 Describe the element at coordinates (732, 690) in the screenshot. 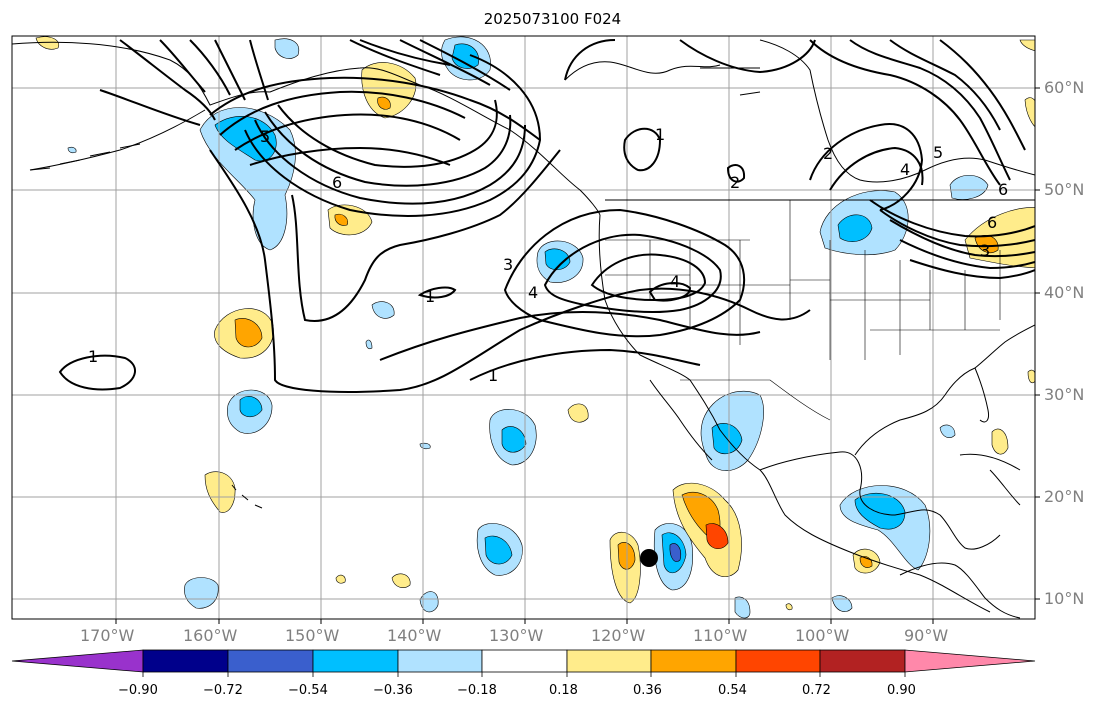

I see `colorbar-label: 0.54` at that location.